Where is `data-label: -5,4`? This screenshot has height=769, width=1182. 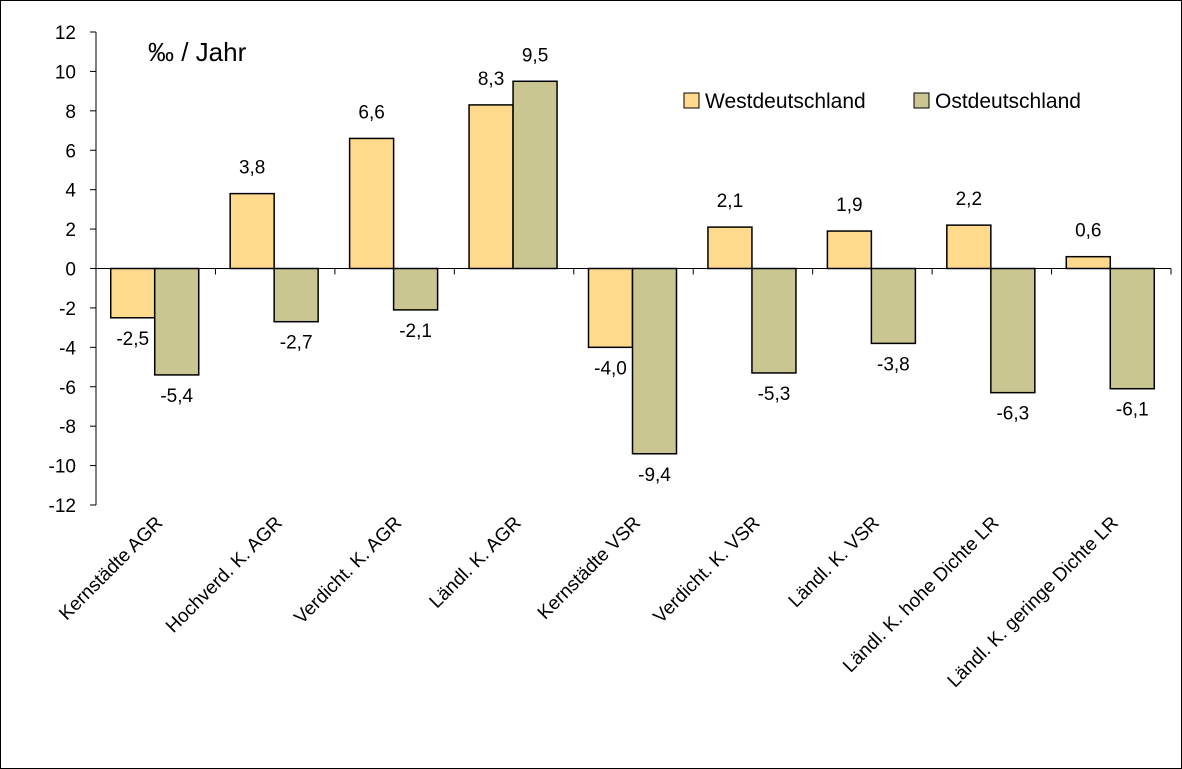
data-label: -5,4 is located at coordinates (176, 396).